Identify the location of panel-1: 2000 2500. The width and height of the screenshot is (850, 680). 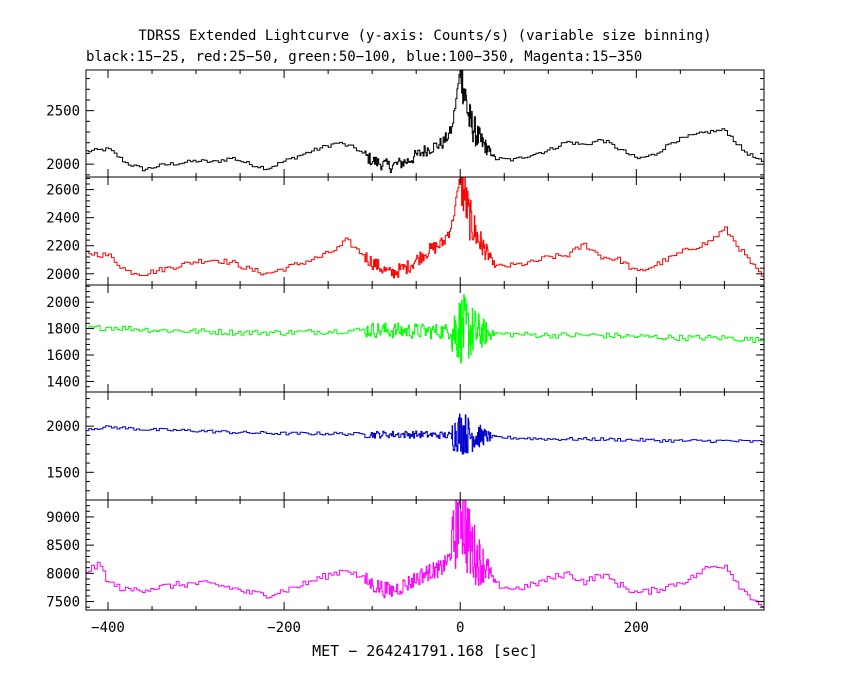
(405, 123).